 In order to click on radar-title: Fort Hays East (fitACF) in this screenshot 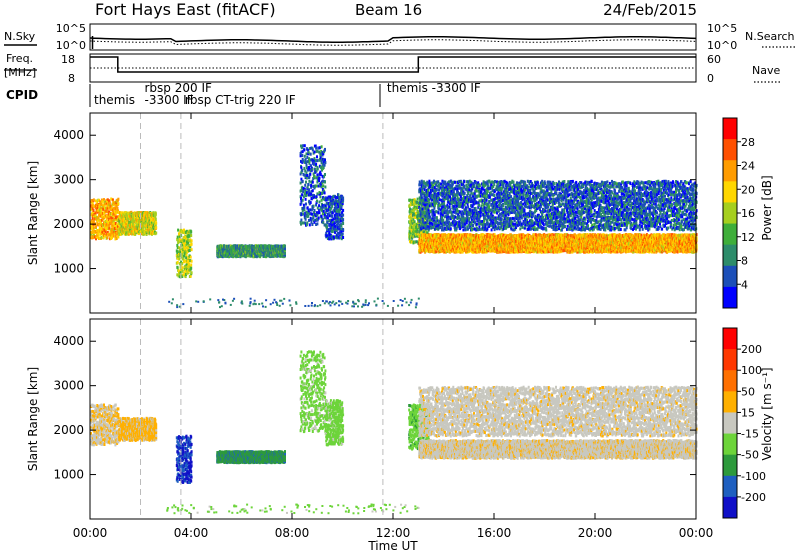, I will do `click(185, 9)`.